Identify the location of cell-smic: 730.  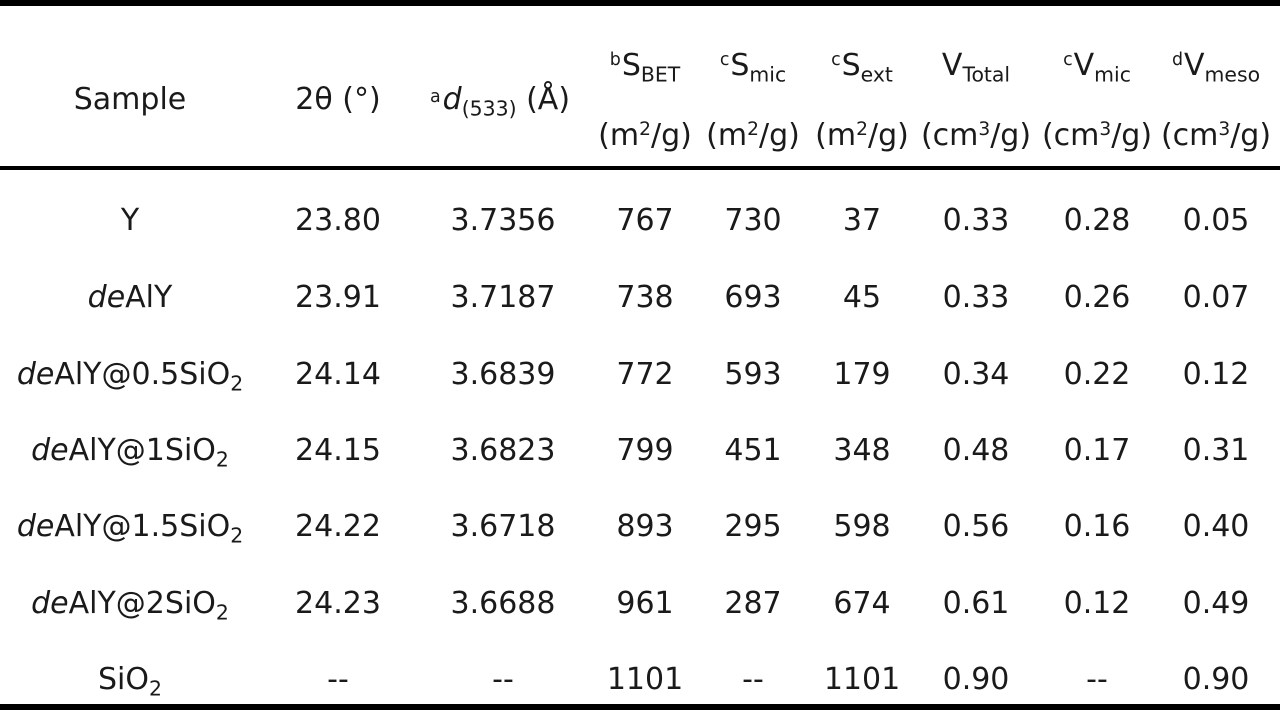
(753, 220).